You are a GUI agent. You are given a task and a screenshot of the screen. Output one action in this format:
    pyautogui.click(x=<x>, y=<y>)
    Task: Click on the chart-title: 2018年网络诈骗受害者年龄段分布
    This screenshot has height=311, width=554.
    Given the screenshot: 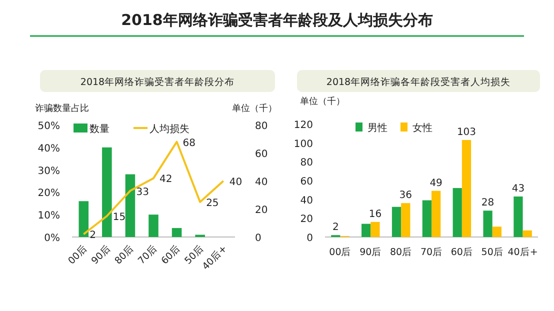 What is the action you would take?
    pyautogui.click(x=157, y=82)
    